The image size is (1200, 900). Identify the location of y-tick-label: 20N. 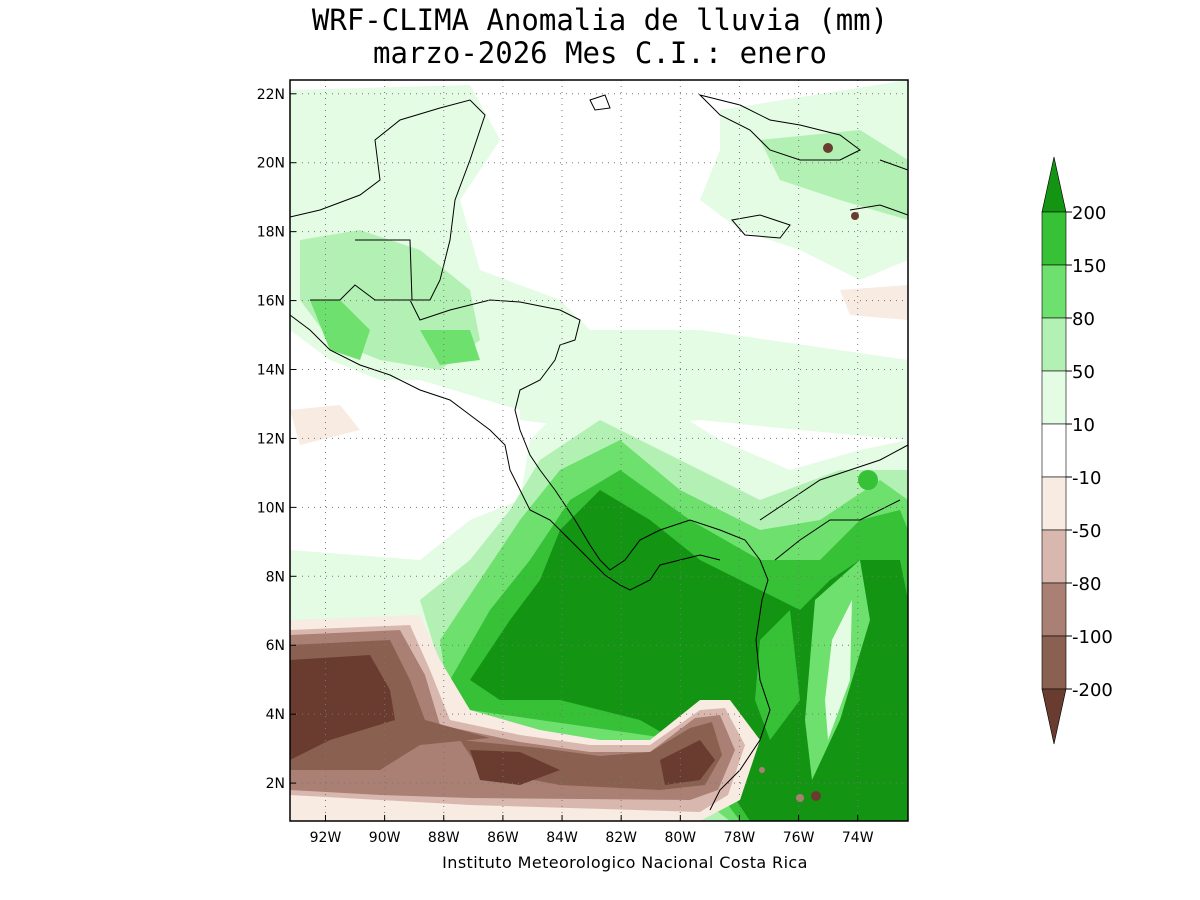
(271, 164).